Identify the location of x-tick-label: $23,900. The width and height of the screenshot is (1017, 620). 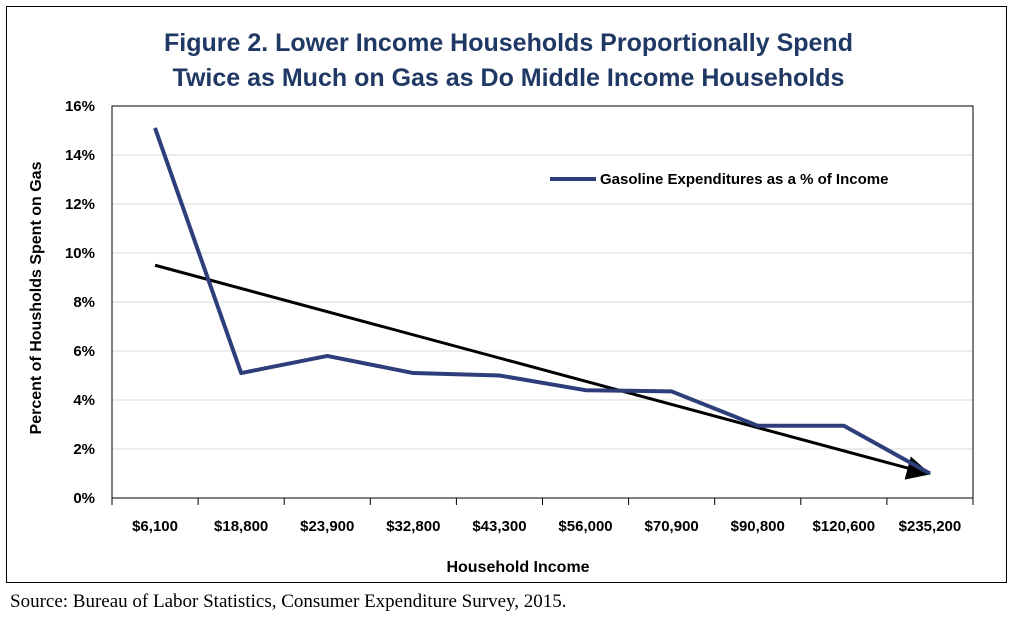
(327, 526).